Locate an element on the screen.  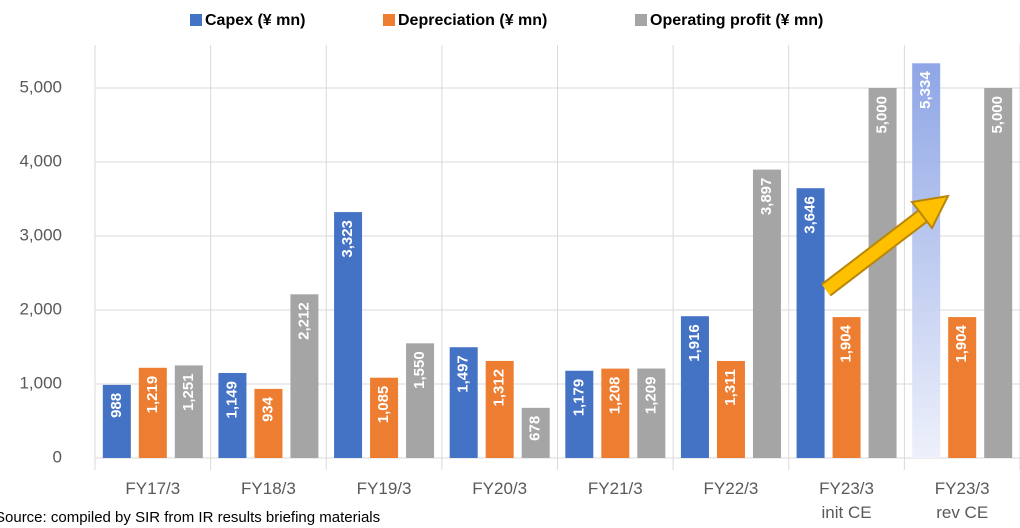
data-label: 2,212 is located at coordinates (303, 321).